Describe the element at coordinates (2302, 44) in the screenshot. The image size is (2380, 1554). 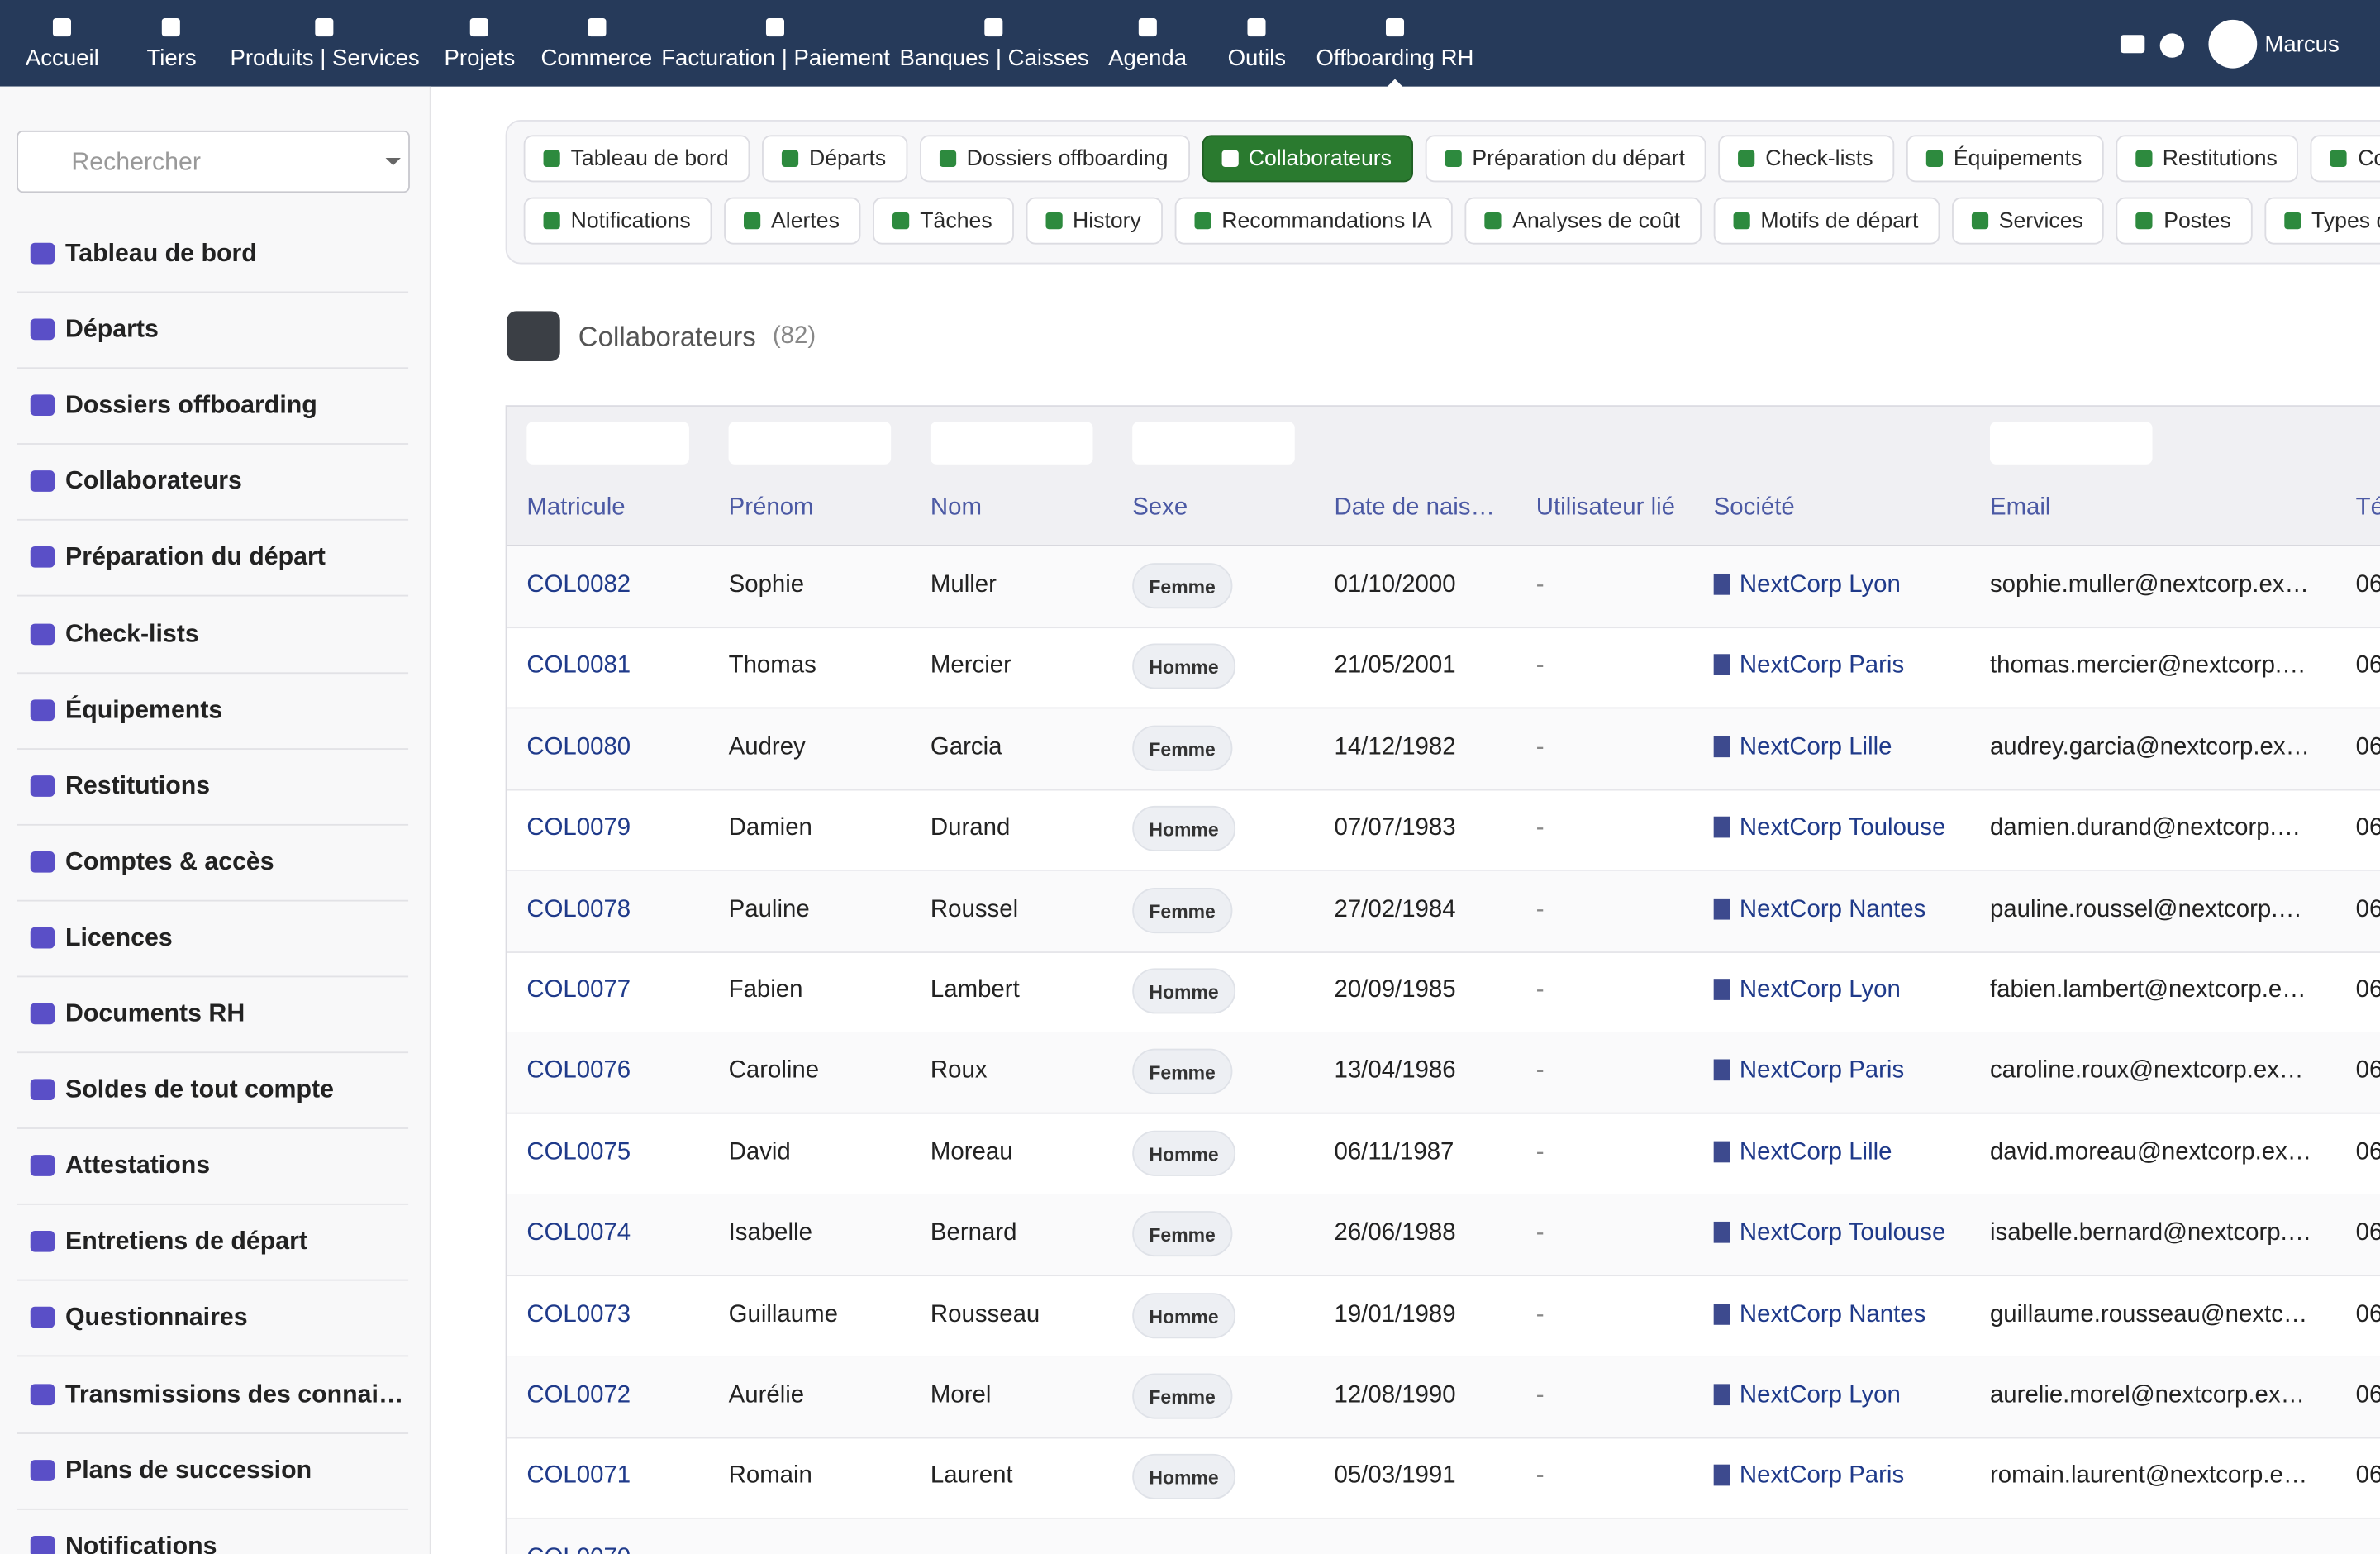
I see `user-name: Marcus` at that location.